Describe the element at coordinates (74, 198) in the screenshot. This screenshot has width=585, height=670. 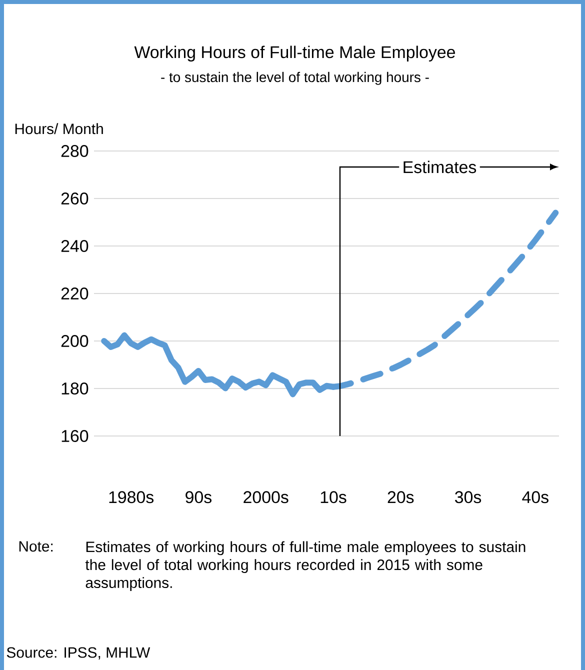
I see `y-tick-label: 260` at that location.